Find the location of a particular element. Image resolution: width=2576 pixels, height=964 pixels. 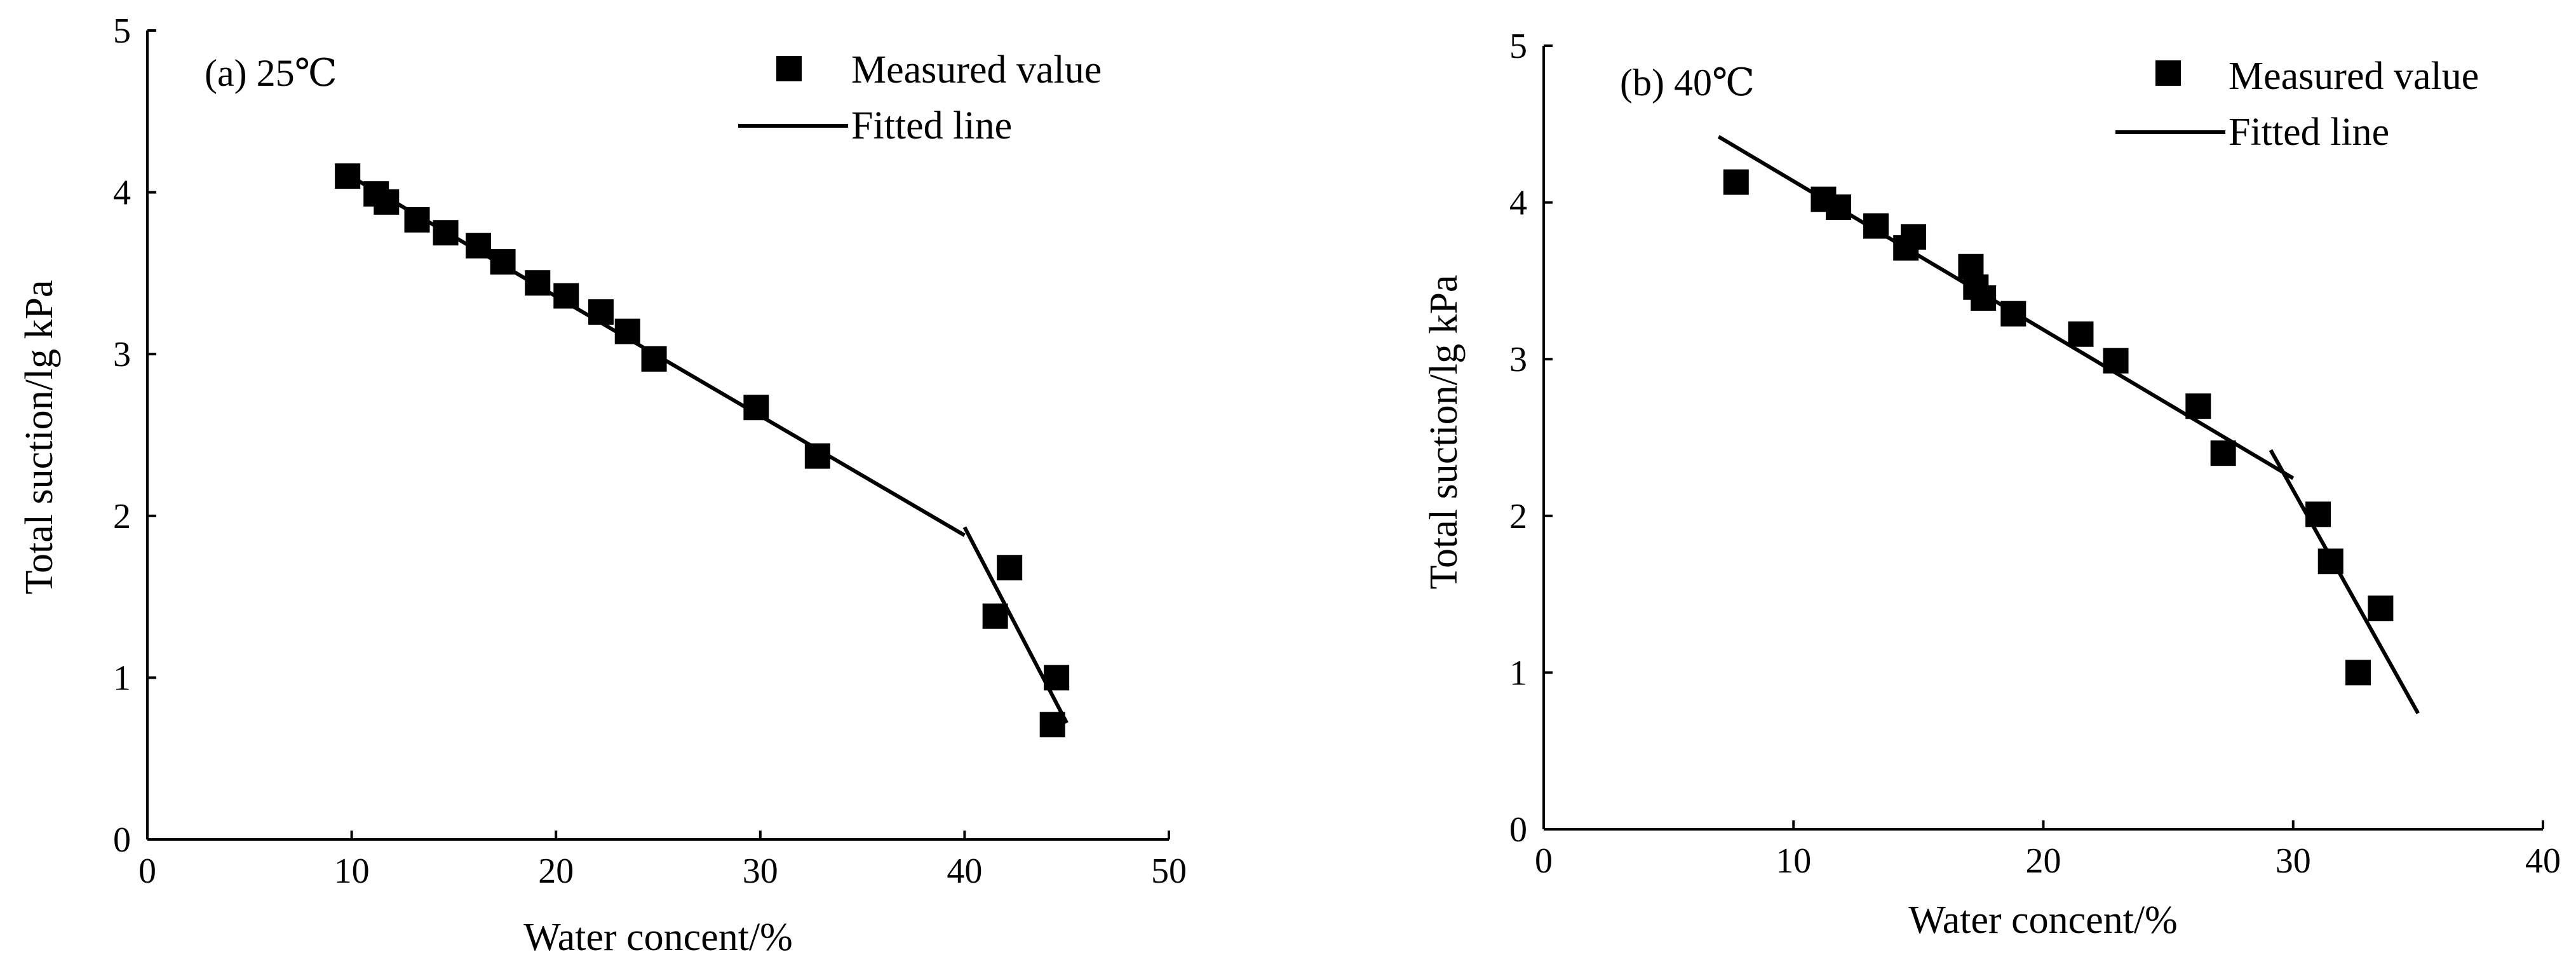

panel-label: (a) 25℃ is located at coordinates (271, 73).